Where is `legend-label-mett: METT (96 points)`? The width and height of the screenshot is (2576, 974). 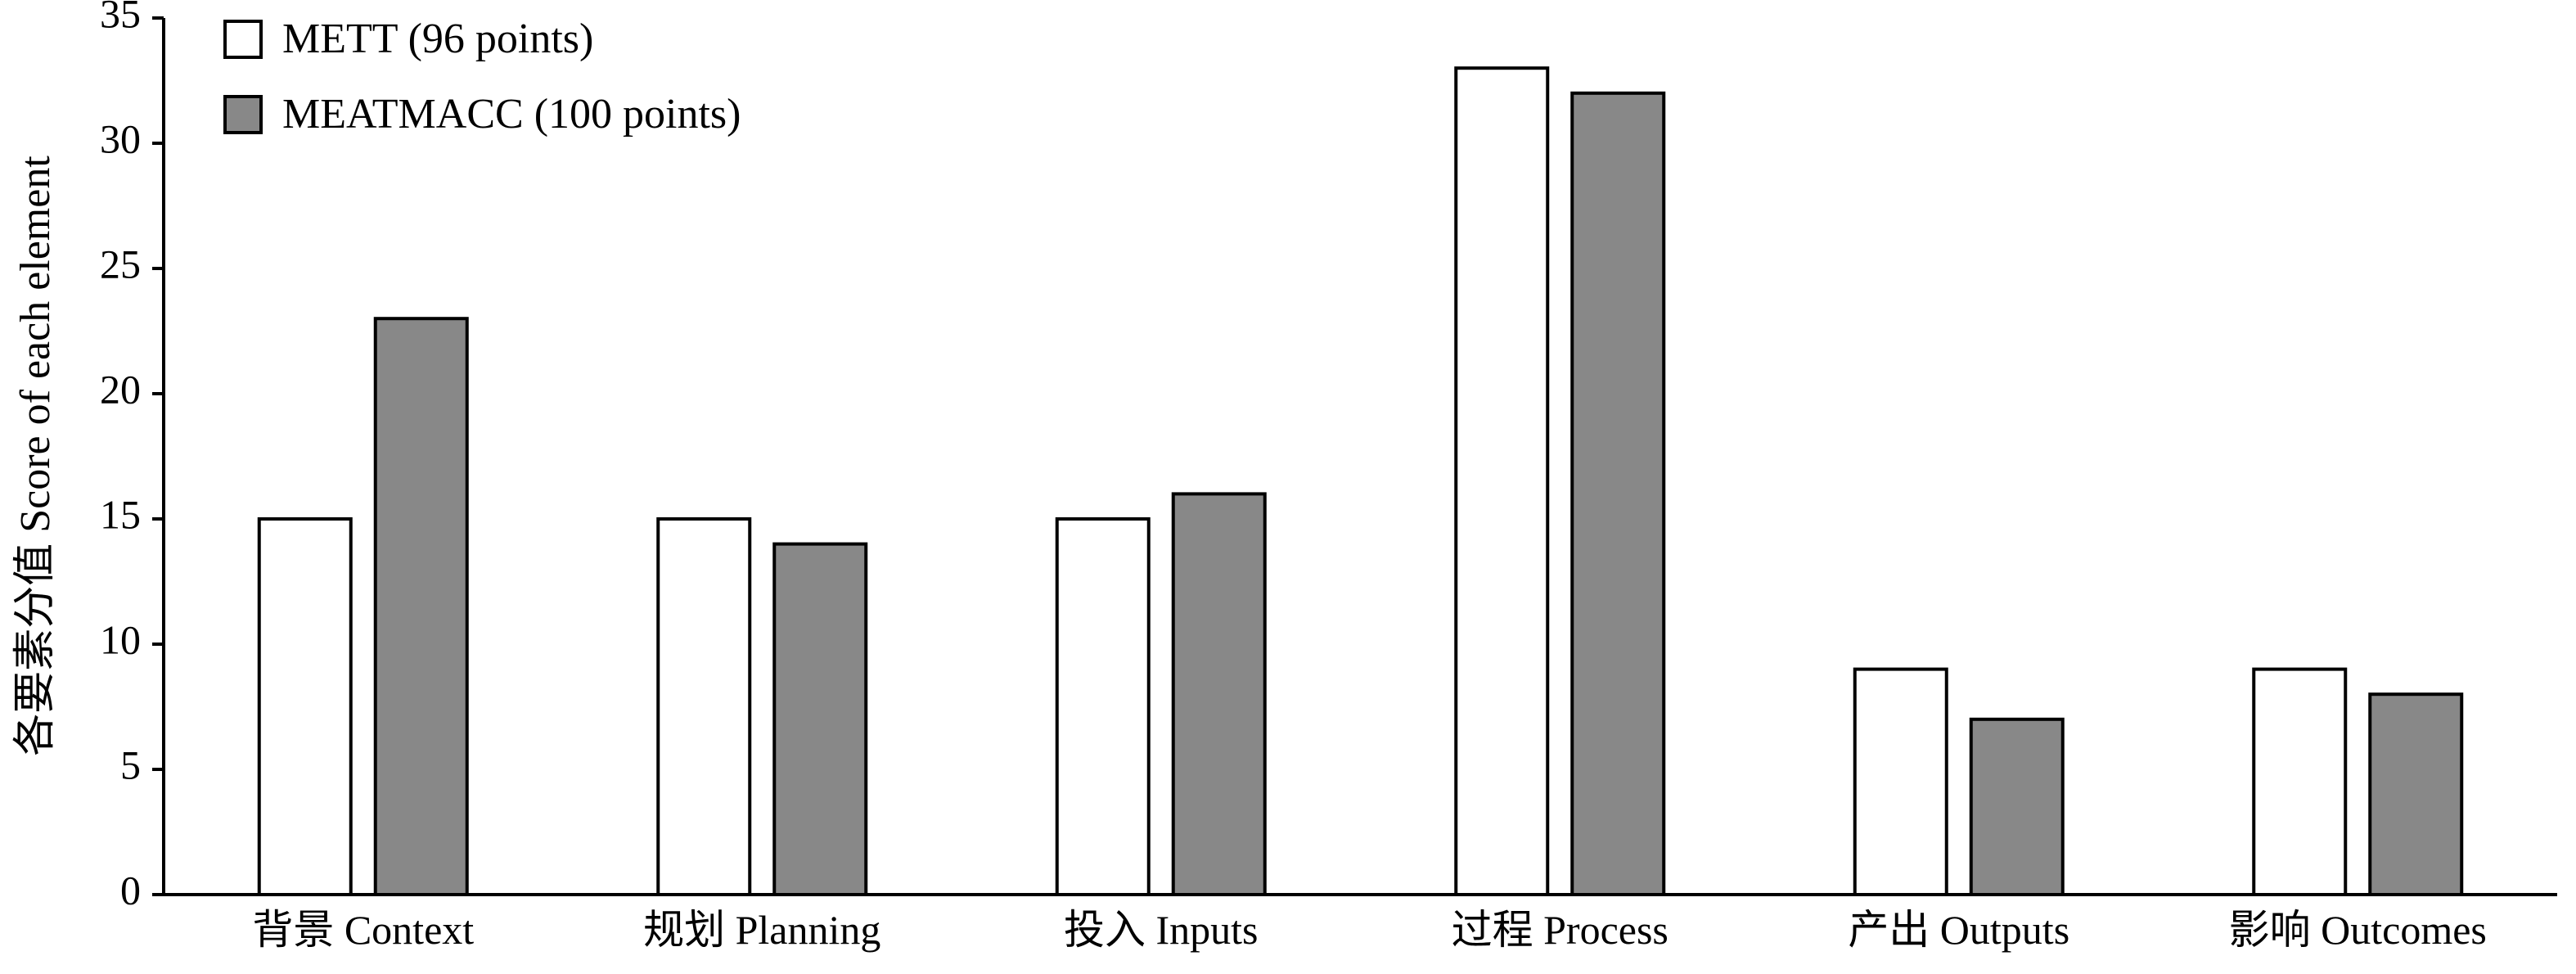
legend-label-mett: METT (96 points) is located at coordinates (437, 39).